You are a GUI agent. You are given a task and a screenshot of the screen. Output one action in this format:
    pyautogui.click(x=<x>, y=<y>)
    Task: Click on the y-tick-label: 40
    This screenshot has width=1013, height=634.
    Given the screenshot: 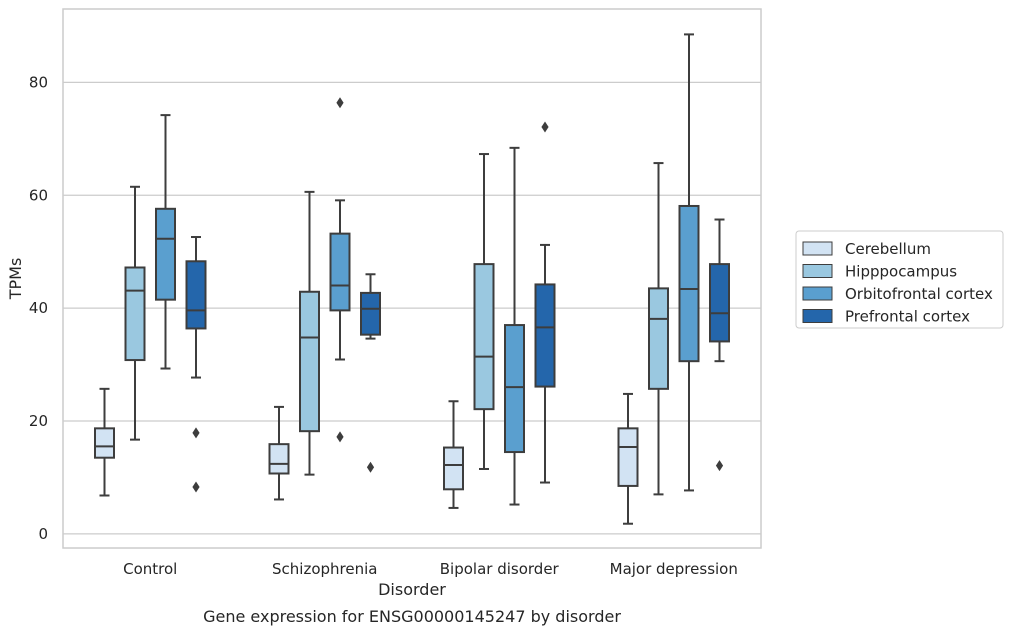 What is the action you would take?
    pyautogui.click(x=38, y=308)
    